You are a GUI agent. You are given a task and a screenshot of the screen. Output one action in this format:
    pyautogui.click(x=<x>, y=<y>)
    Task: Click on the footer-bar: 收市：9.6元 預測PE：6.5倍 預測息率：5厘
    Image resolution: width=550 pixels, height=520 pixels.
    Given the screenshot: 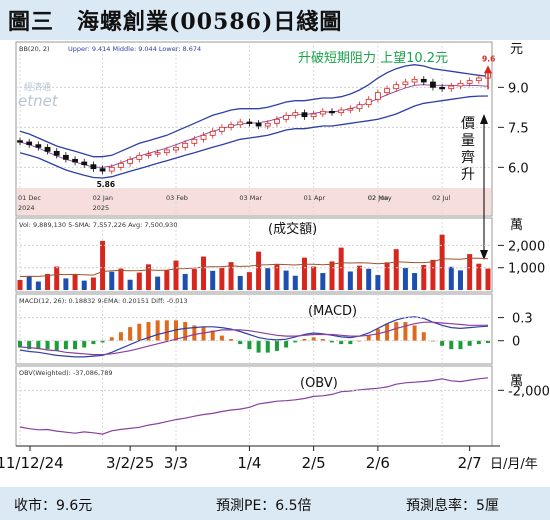 What is the action you would take?
    pyautogui.click(x=275, y=503)
    